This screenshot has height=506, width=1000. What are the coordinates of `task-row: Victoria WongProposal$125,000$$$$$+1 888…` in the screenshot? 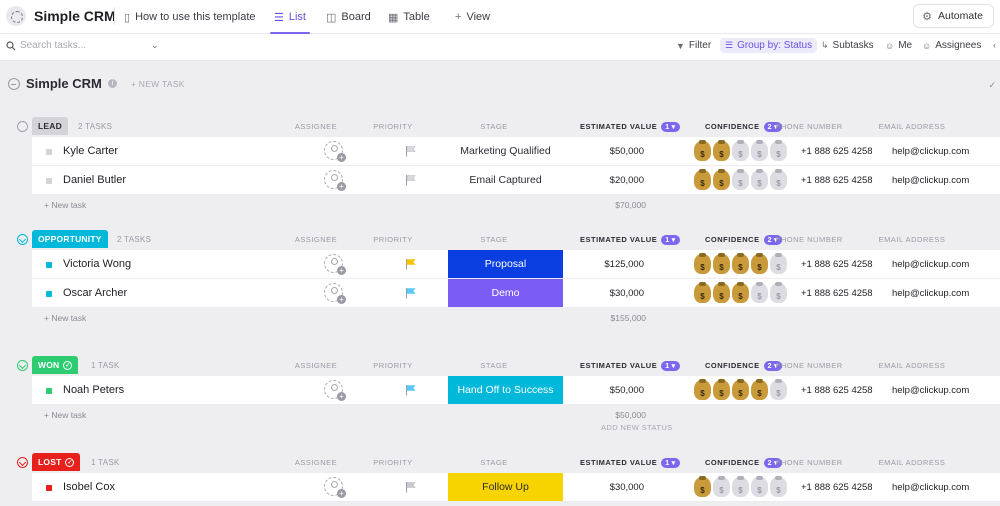 It's located at (516, 264).